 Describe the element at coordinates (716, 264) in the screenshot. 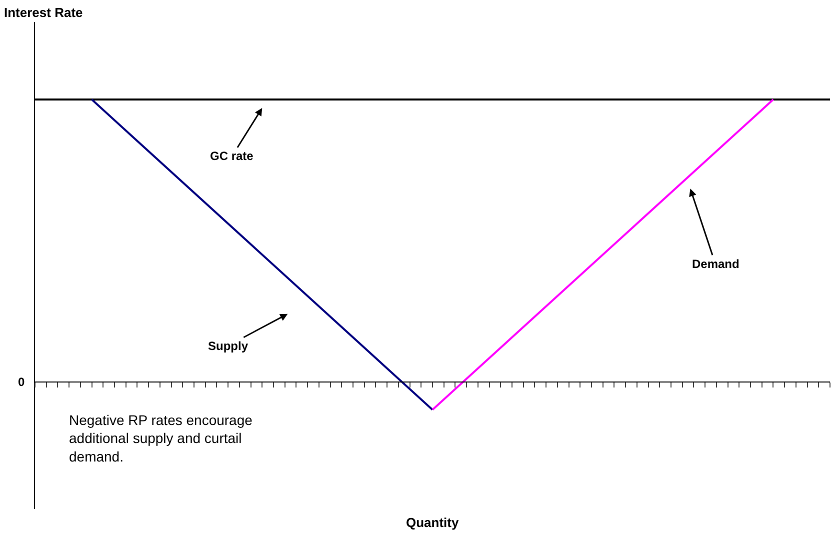

I see `annotation: Demand` at that location.